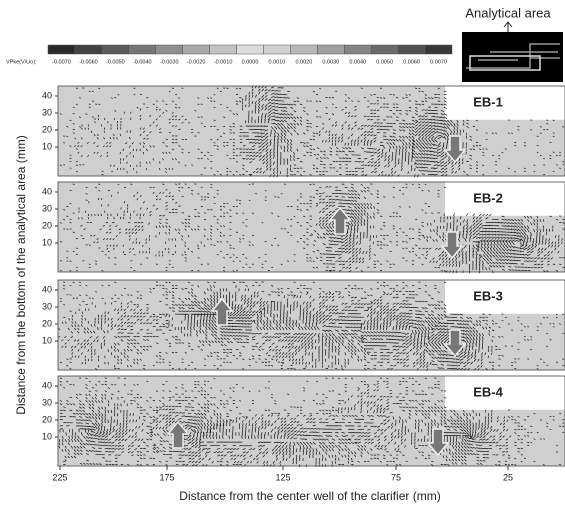 The image size is (565, 507). Describe the element at coordinates (488, 295) in the screenshot. I see `panel-label: EB-3` at that location.